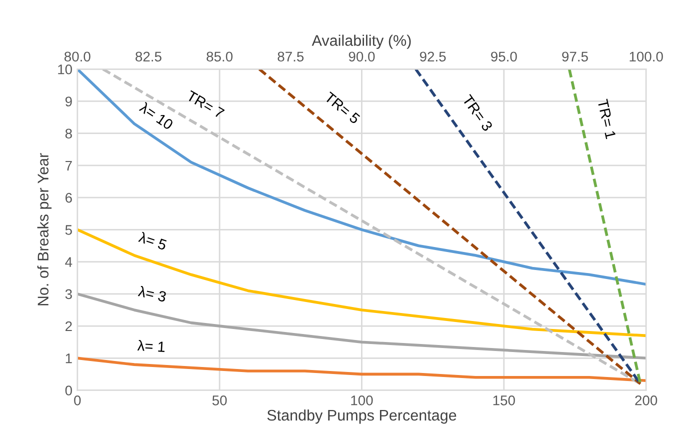  Describe the element at coordinates (575, 57) in the screenshot. I see `x2-tick-label: 97.5` at that location.